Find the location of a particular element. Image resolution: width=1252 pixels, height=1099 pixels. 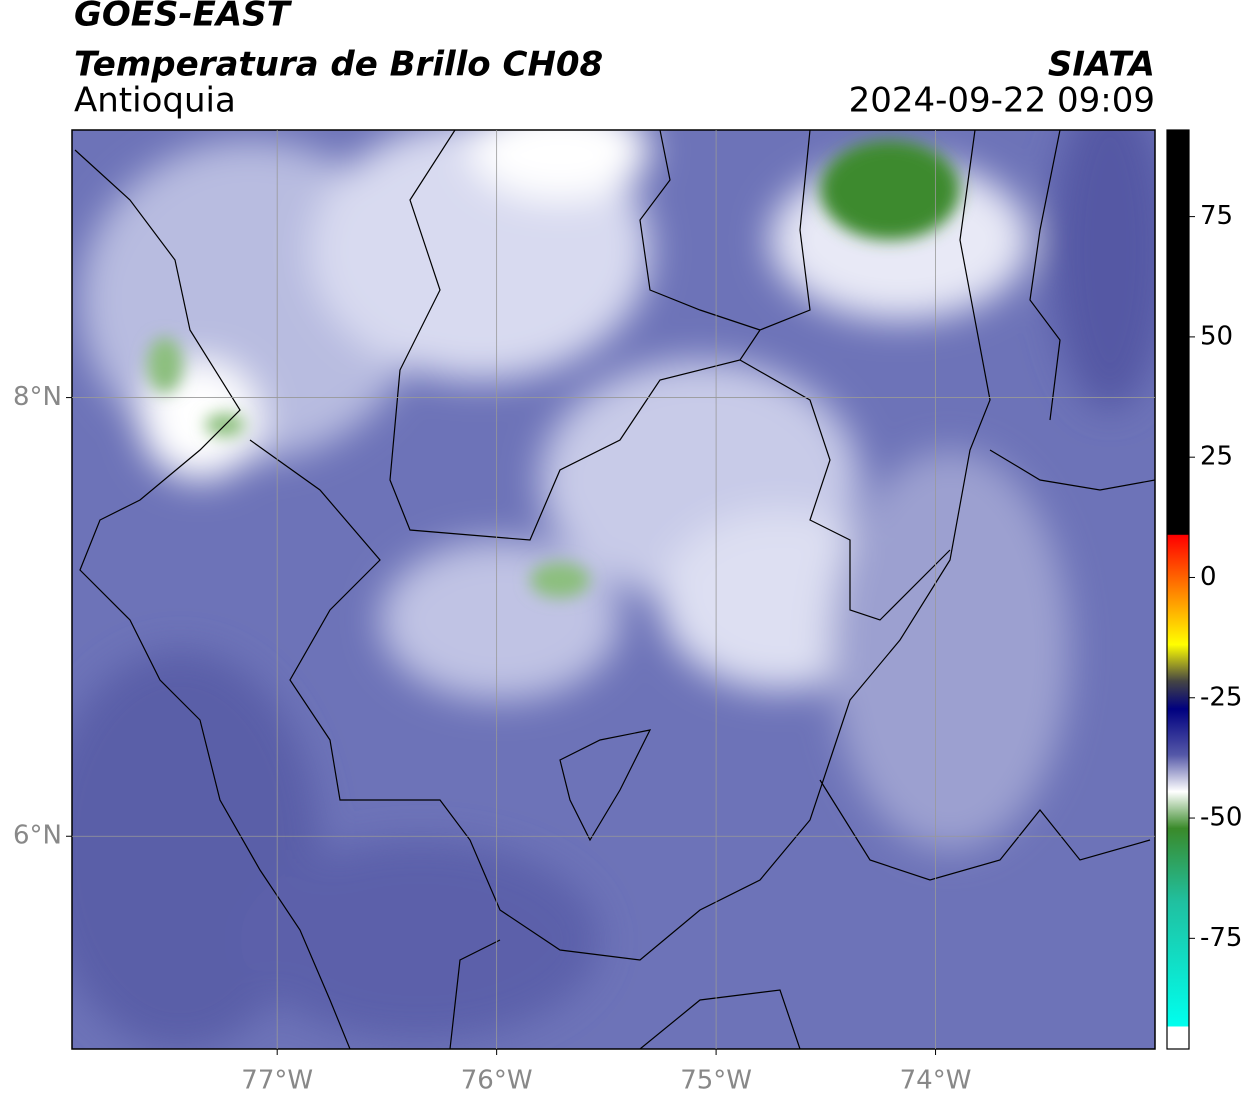

colorbar-tick-label: 75 is located at coordinates (1216, 216).